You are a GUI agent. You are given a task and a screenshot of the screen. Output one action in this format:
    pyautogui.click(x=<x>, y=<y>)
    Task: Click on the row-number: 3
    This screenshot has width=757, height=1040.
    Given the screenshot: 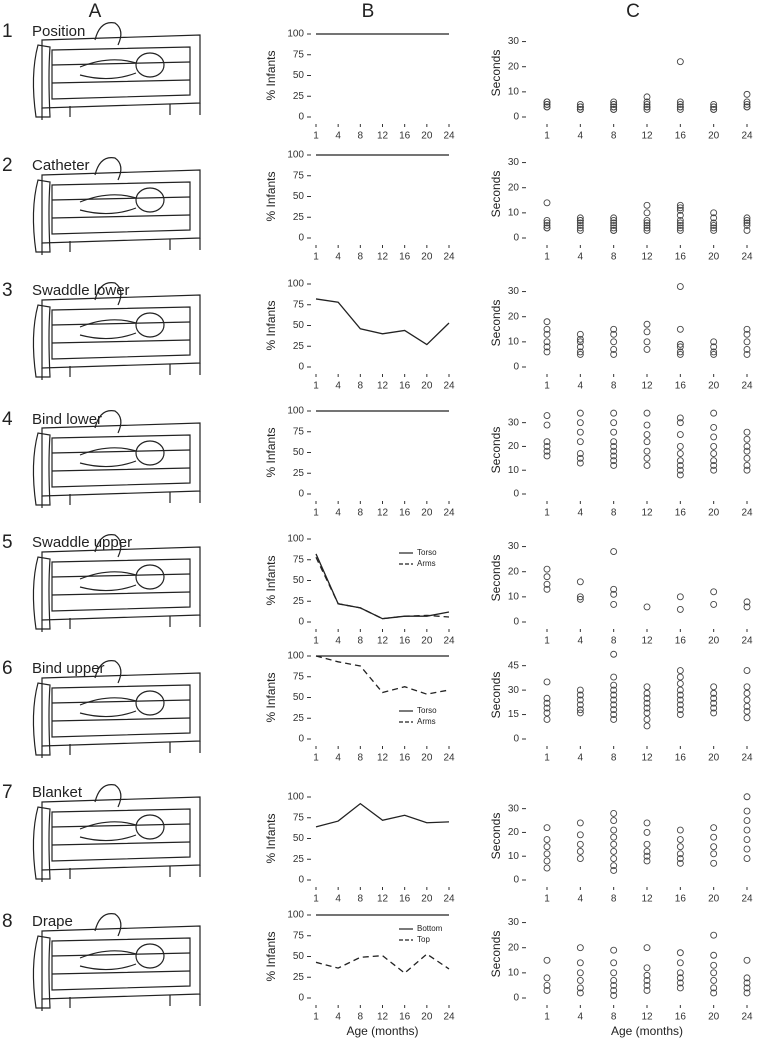 What is the action you would take?
    pyautogui.click(x=7, y=290)
    